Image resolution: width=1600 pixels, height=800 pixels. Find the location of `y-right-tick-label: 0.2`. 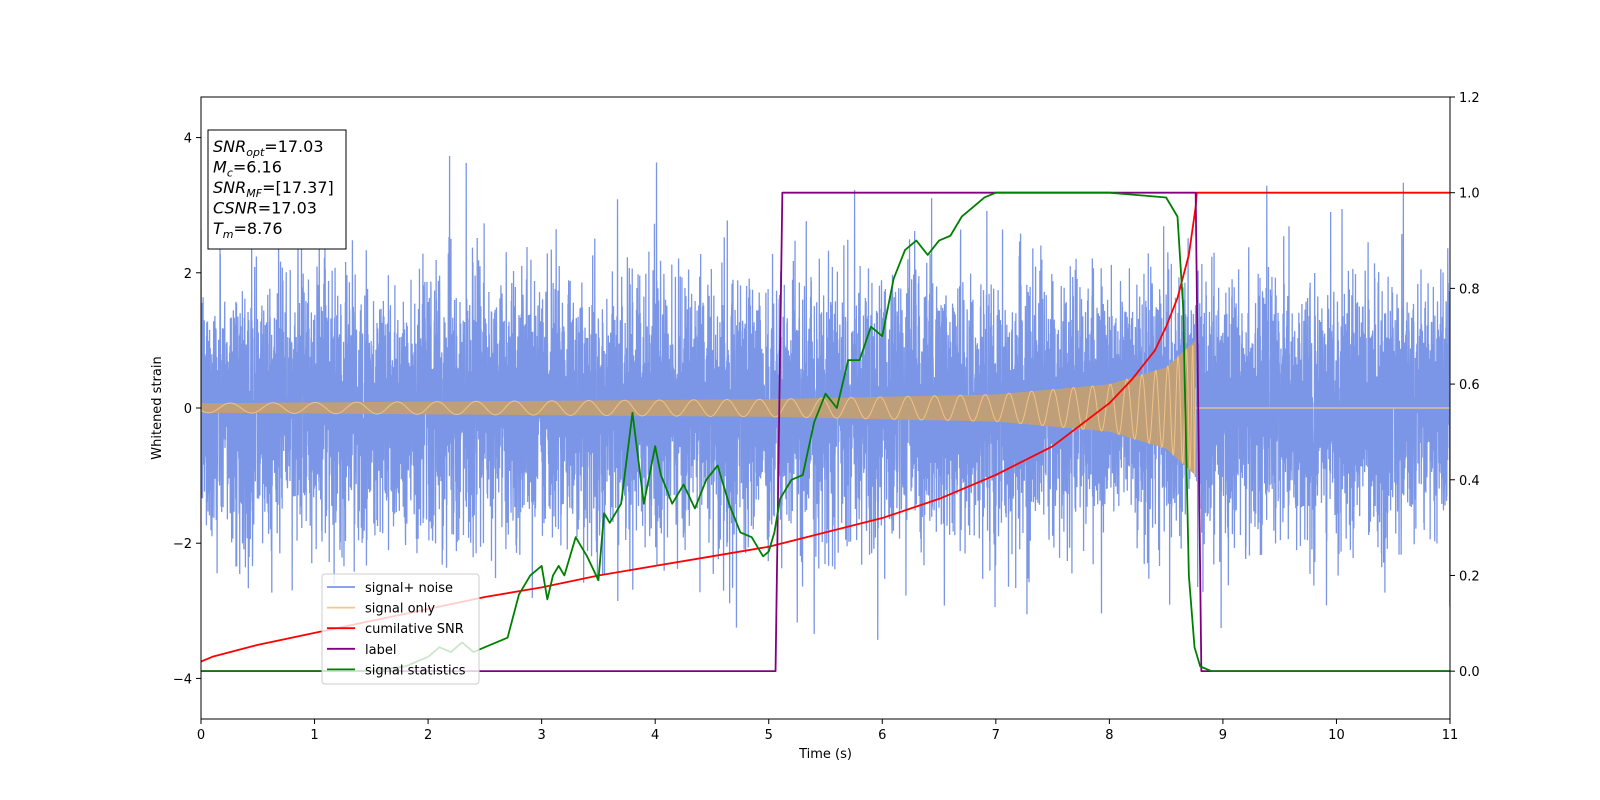

y-right-tick-label: 0.2 is located at coordinates (1469, 576).